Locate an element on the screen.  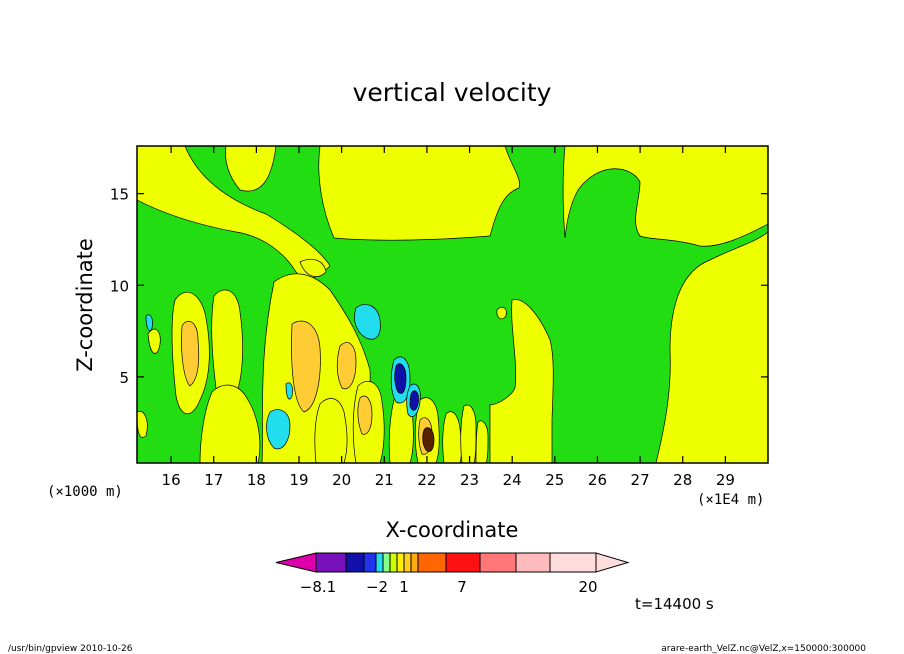
footer-left: /usr/bin/gpview 2010-10-26 is located at coordinates (70, 649).